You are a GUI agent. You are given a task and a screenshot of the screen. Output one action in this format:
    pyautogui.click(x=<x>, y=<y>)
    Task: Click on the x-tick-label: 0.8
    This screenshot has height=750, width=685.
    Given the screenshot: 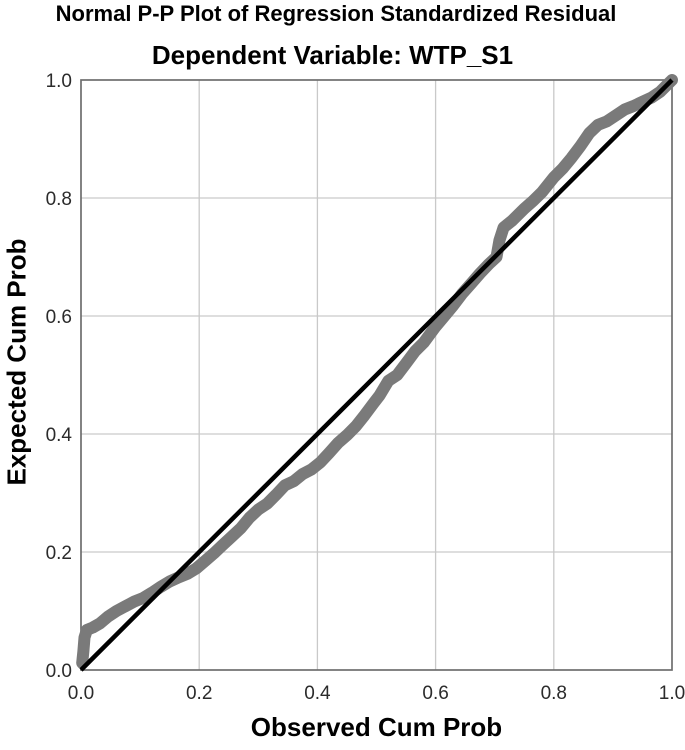 What is the action you would take?
    pyautogui.click(x=554, y=693)
    